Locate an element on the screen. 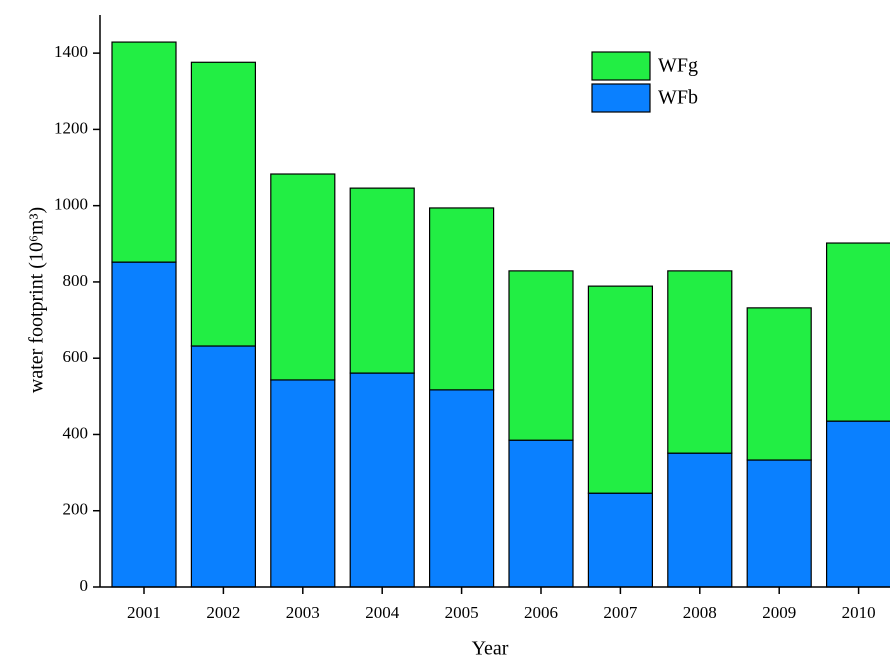 The width and height of the screenshot is (890, 662). x-axis-label: Year is located at coordinates (490, 649).